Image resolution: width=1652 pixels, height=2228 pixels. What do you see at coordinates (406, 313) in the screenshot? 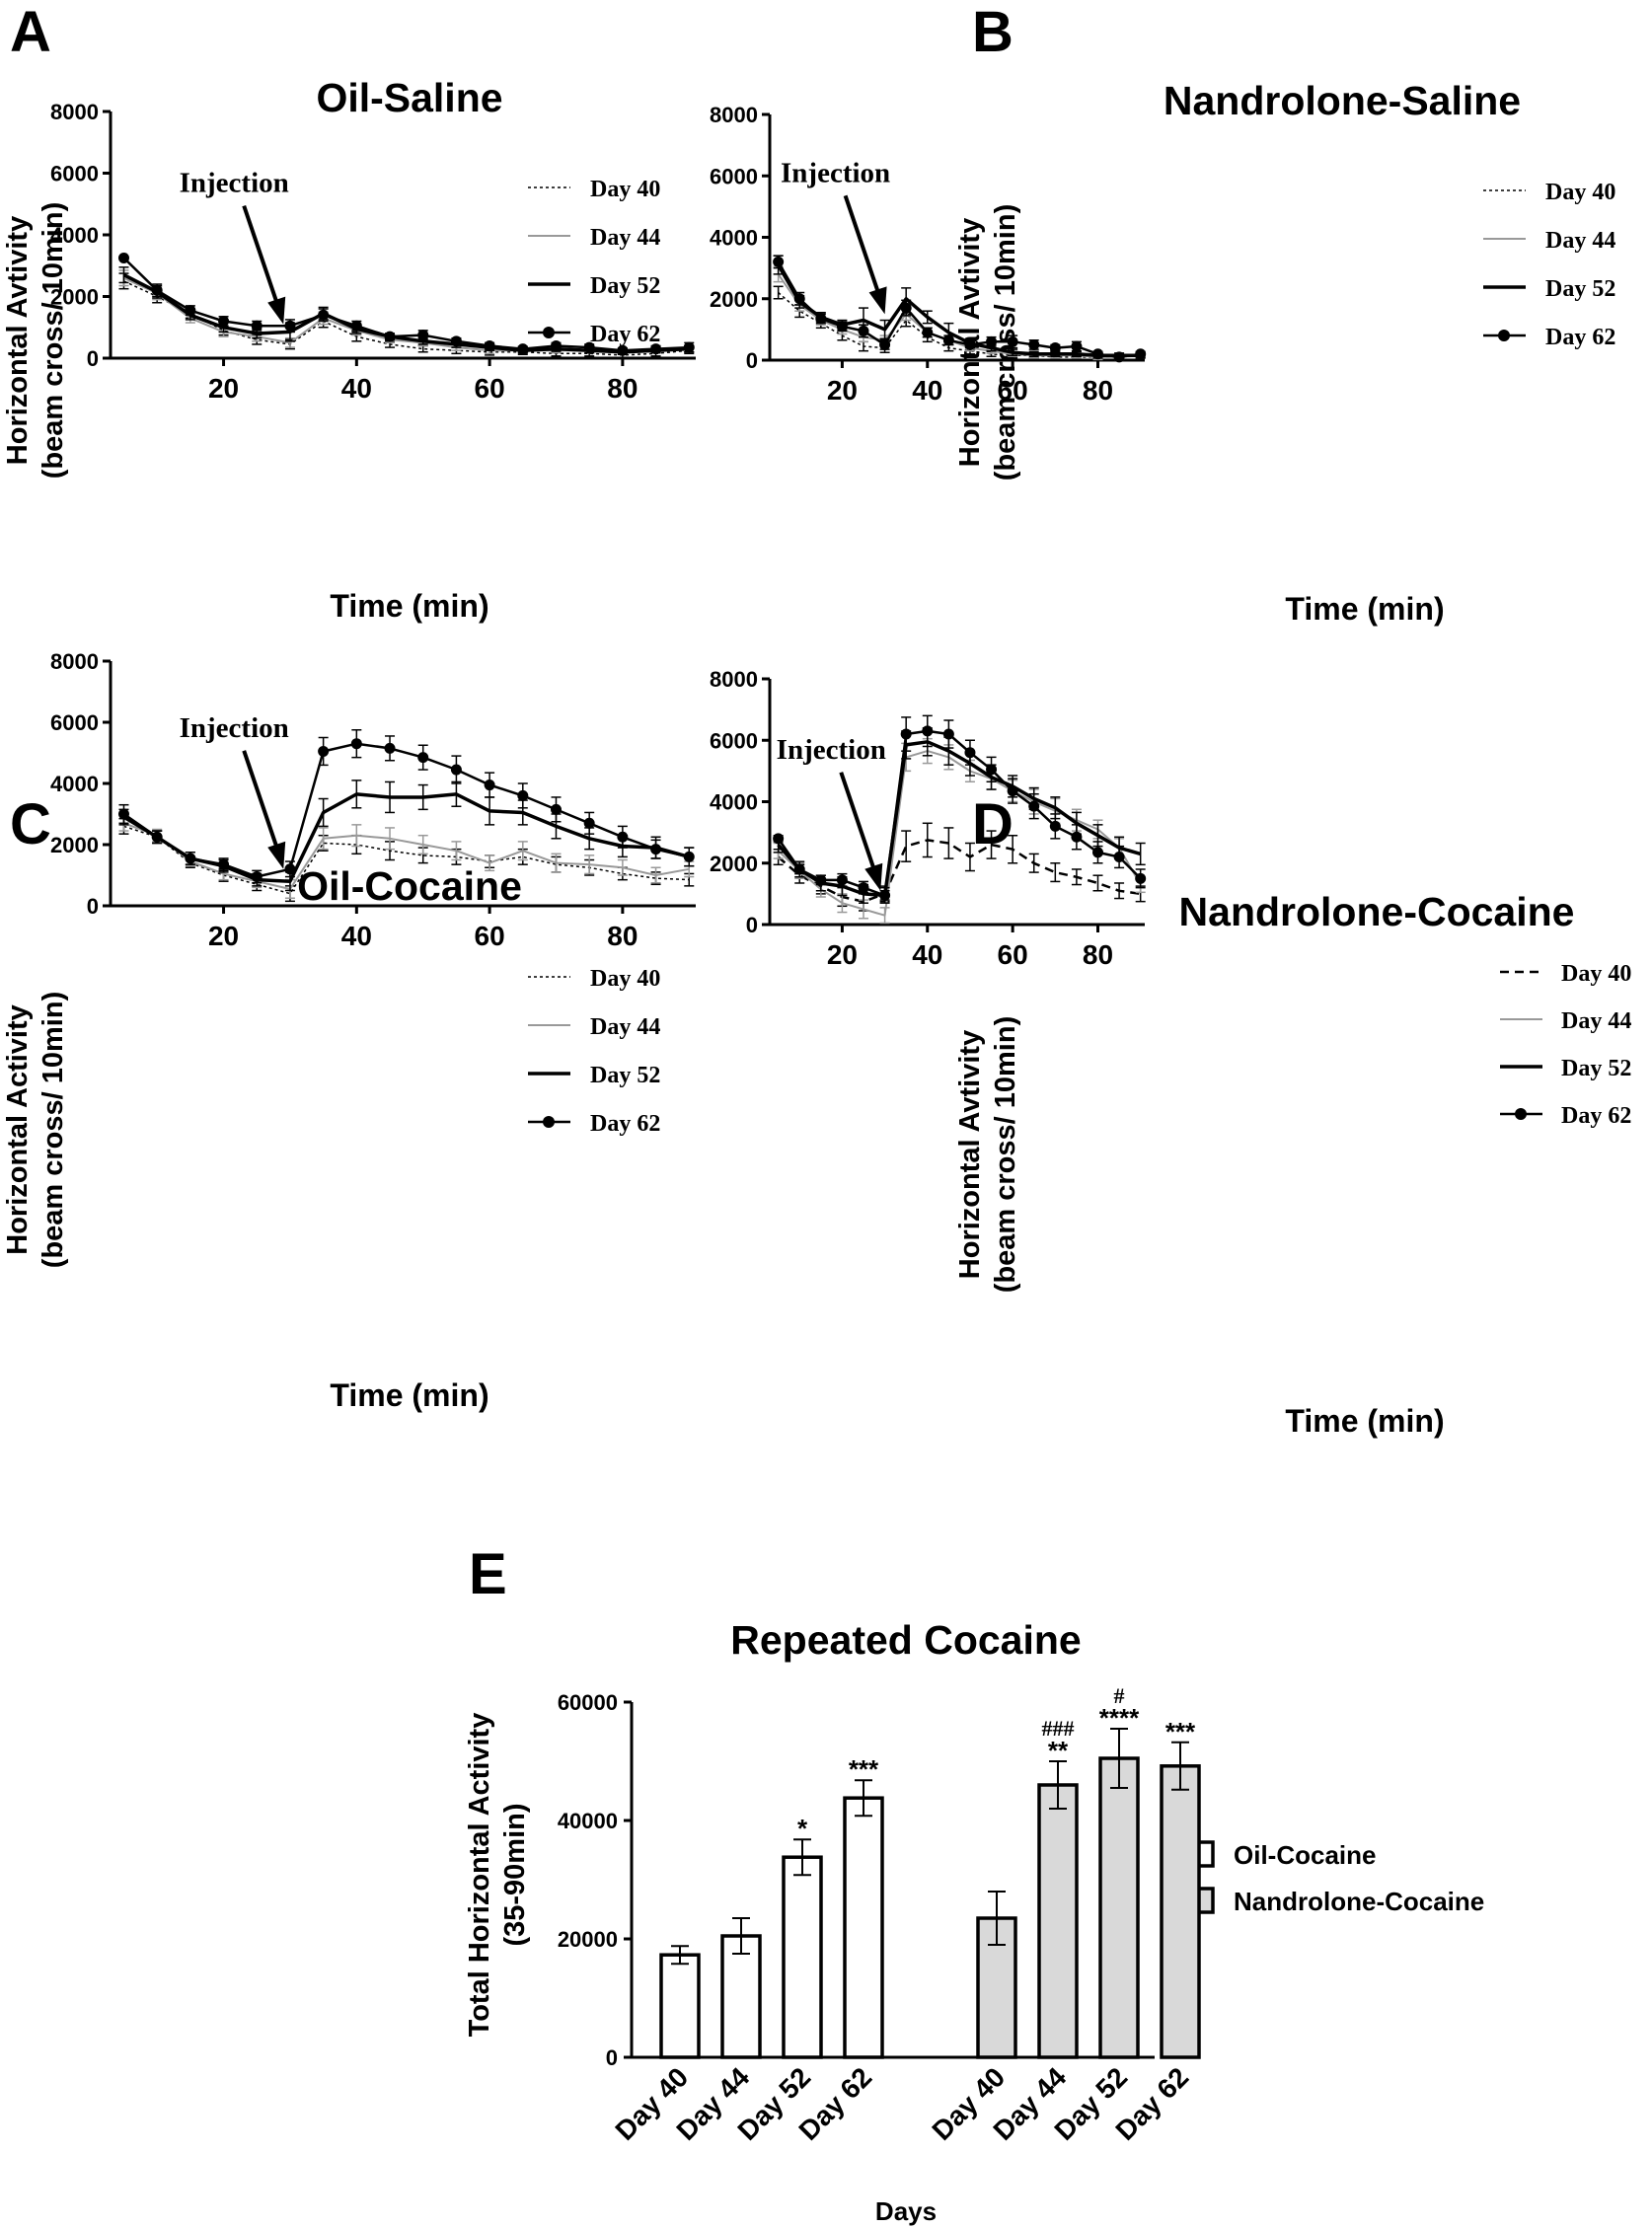
I see `series-day52-line` at bounding box center [406, 313].